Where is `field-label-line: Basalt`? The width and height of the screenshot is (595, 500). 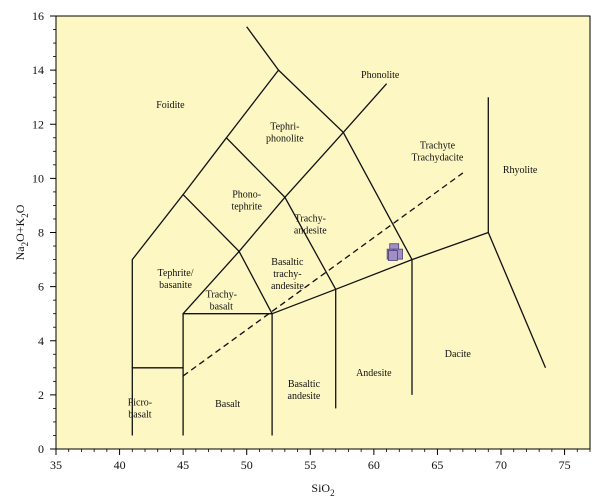 field-label-line: Basalt is located at coordinates (227, 404).